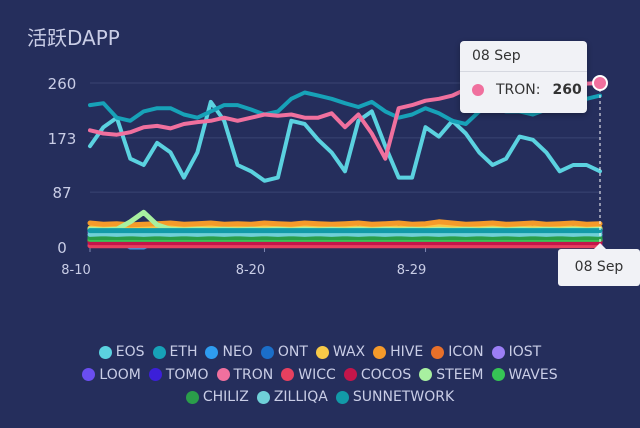  What do you see at coordinates (183, 352) in the screenshot?
I see `legend-label: ETH` at bounding box center [183, 352].